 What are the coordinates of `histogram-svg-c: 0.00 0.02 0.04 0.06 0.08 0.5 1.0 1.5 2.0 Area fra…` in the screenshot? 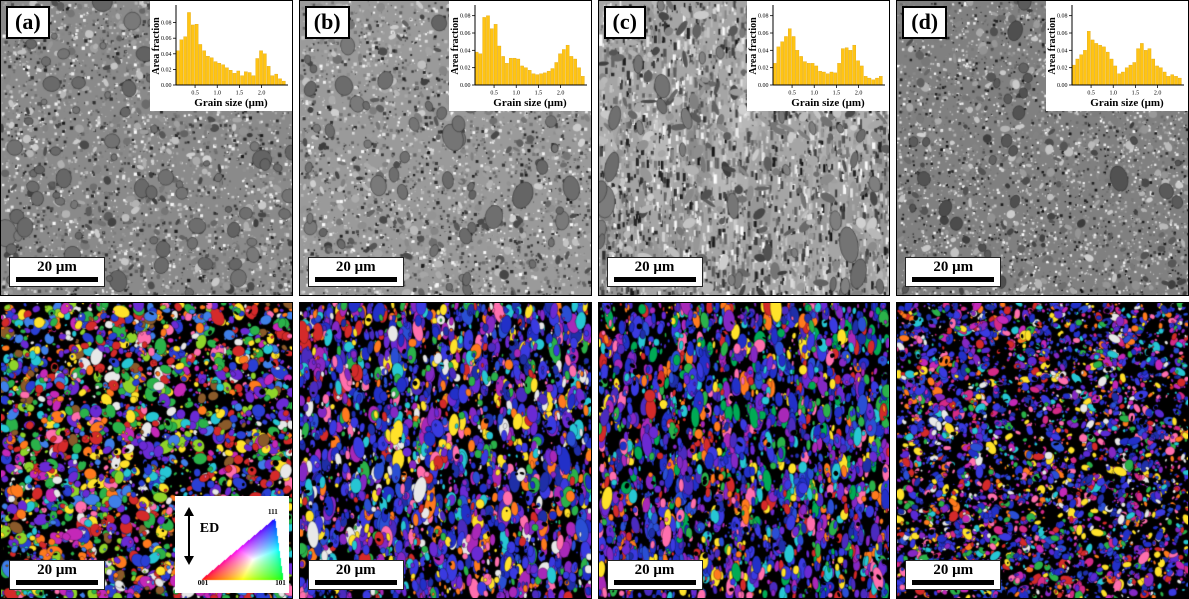 It's located at (818, 56).